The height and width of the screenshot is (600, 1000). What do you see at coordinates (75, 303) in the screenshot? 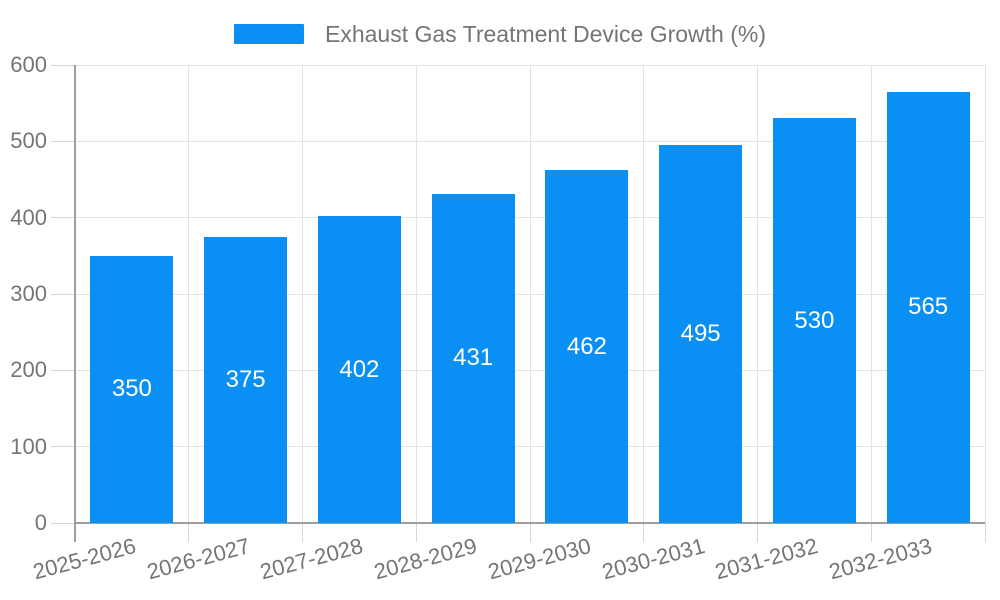
I see `y-axis-line` at bounding box center [75, 303].